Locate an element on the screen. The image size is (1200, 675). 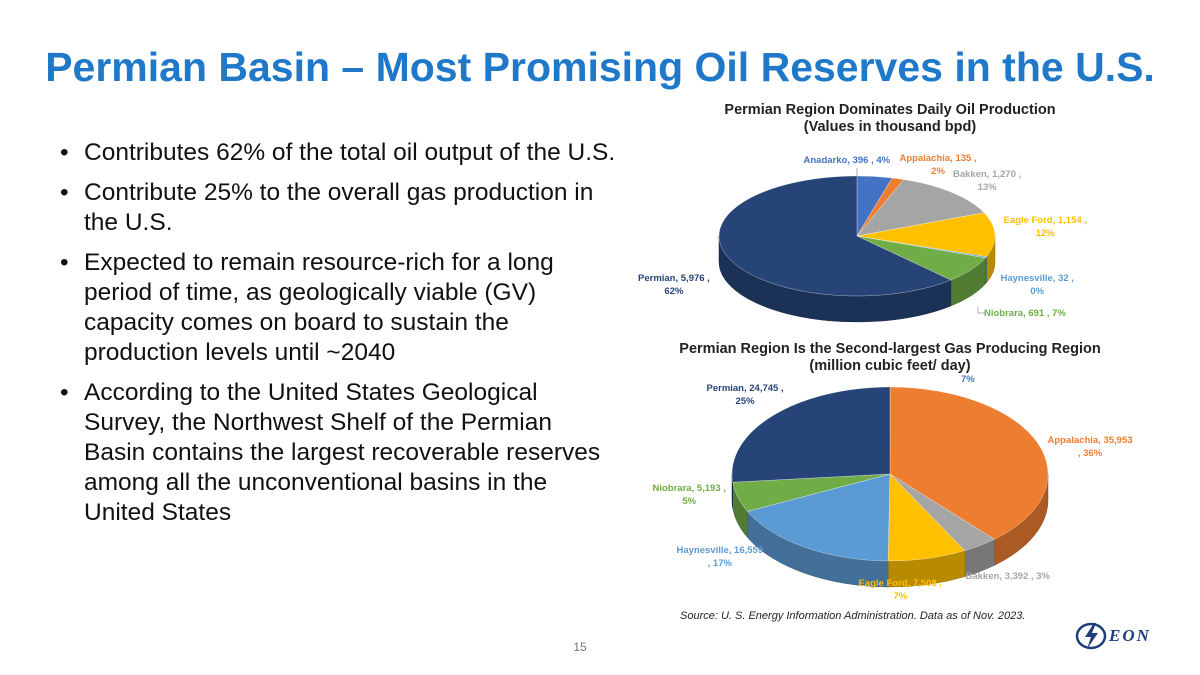
pie-label-line: Haynesville, 32 , is located at coordinates (1037, 278).